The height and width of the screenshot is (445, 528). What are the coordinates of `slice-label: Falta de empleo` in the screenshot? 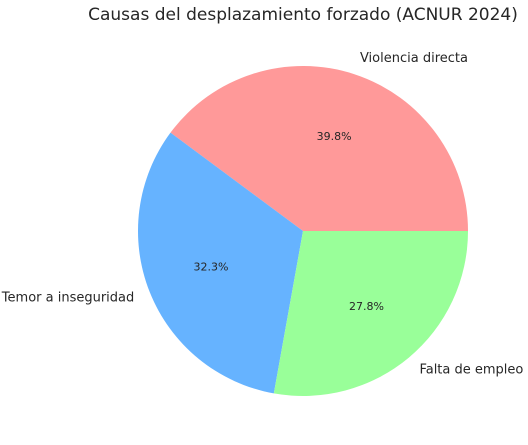 It's located at (471, 370).